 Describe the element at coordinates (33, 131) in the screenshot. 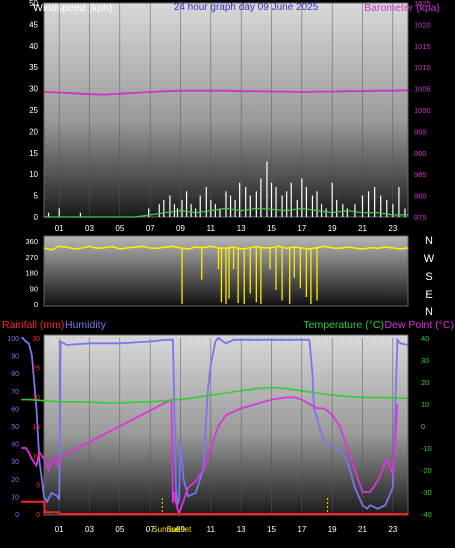

I see `windspeed-tick-label: 20` at that location.